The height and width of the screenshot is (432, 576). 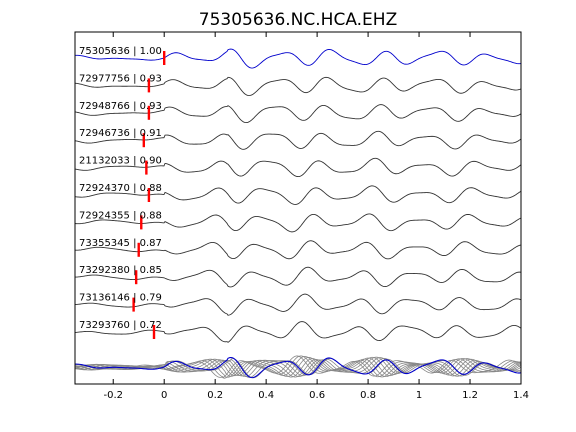 I want to click on trace-label: 72924355 | 0.88, so click(x=120, y=215).